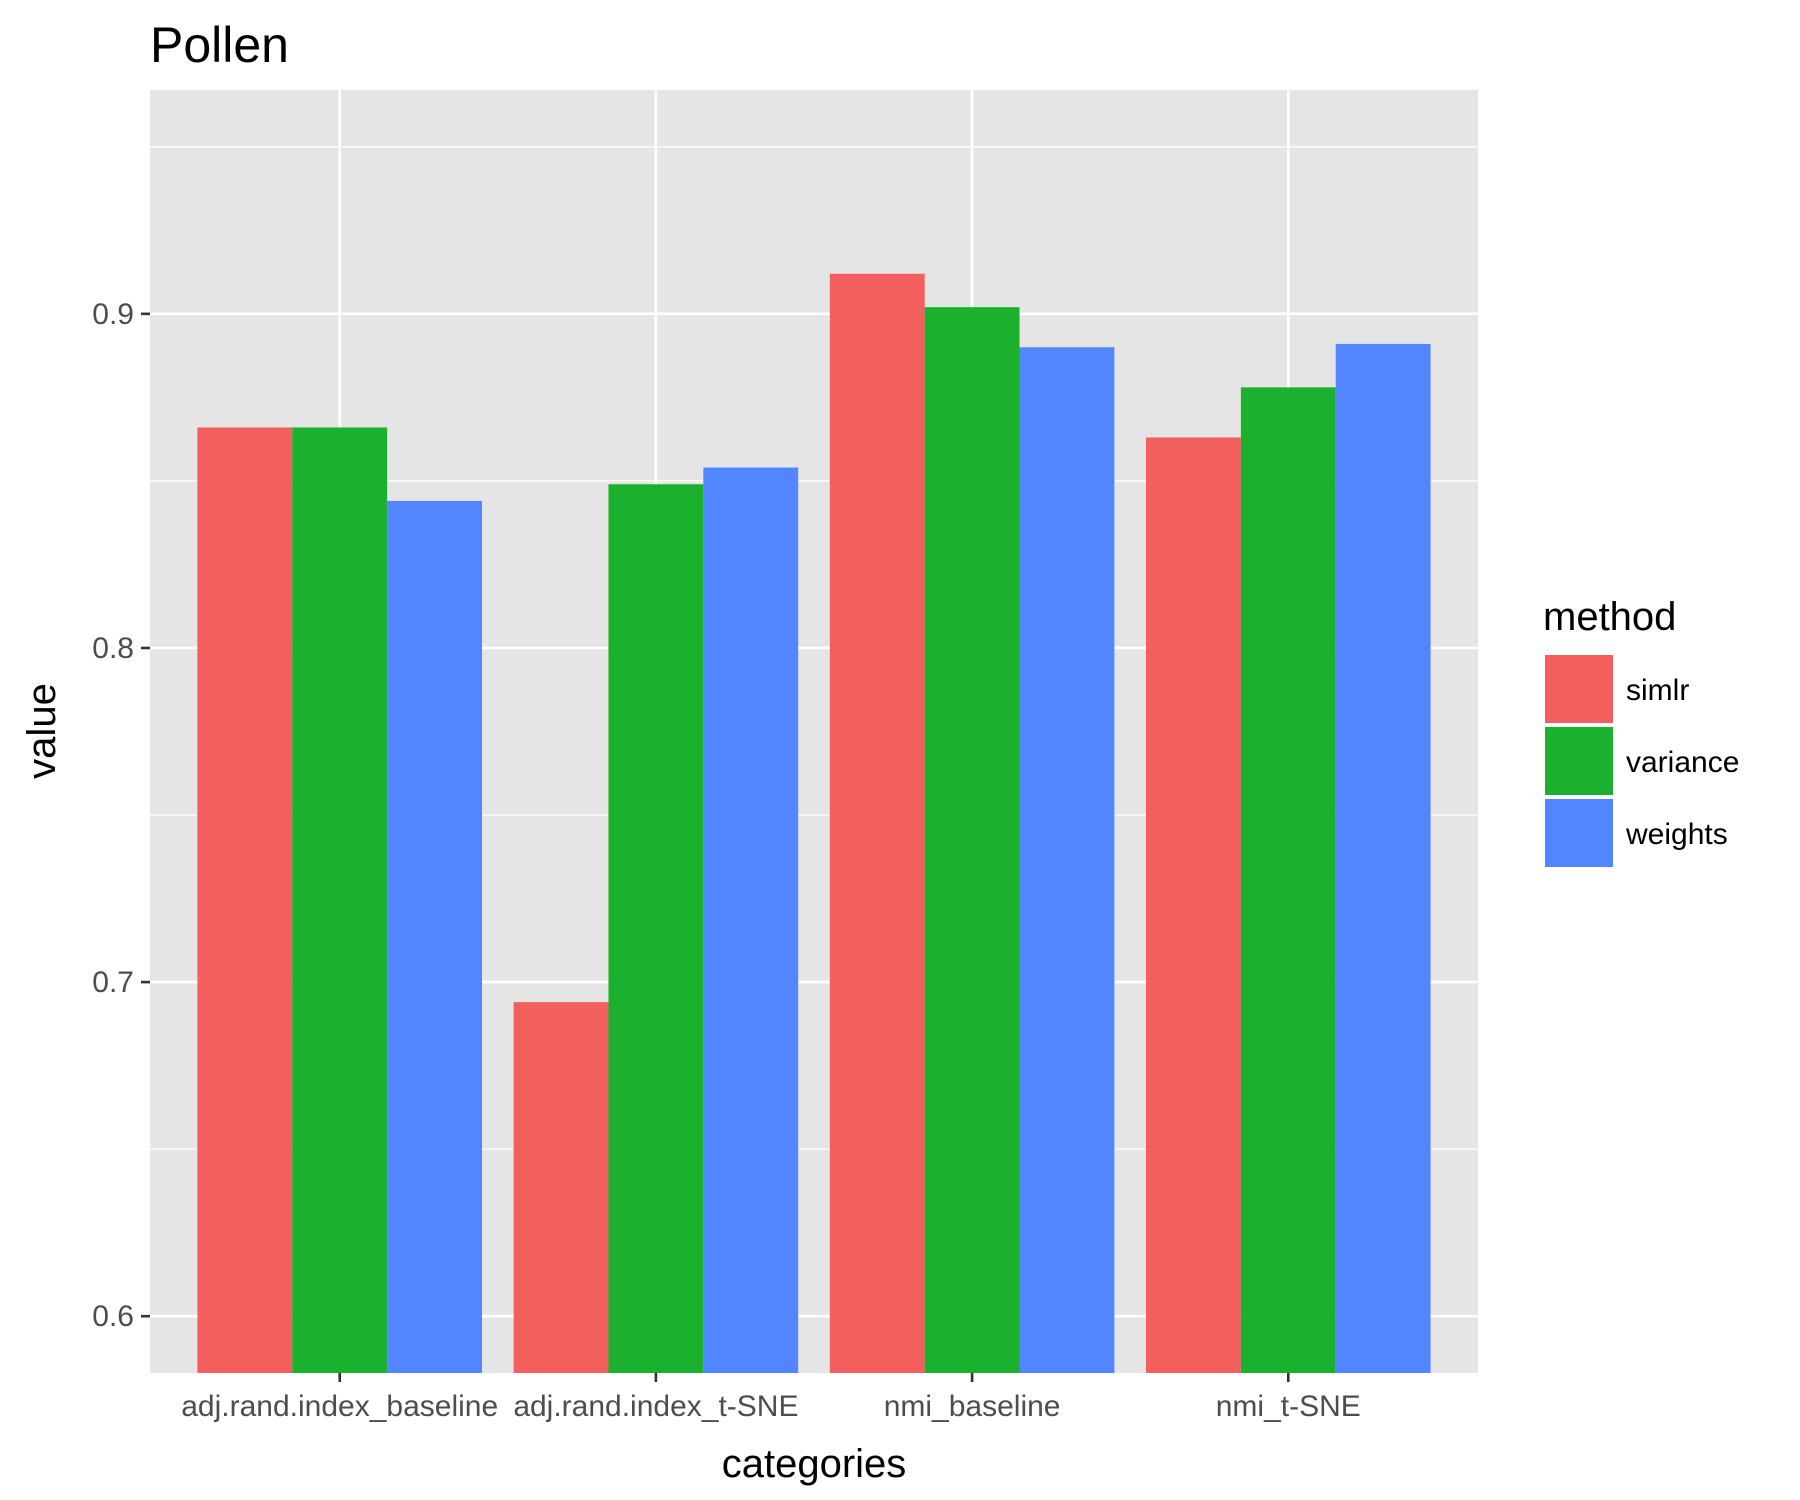 The width and height of the screenshot is (1800, 1500). I want to click on y-tick-label: 0.7, so click(113, 982).